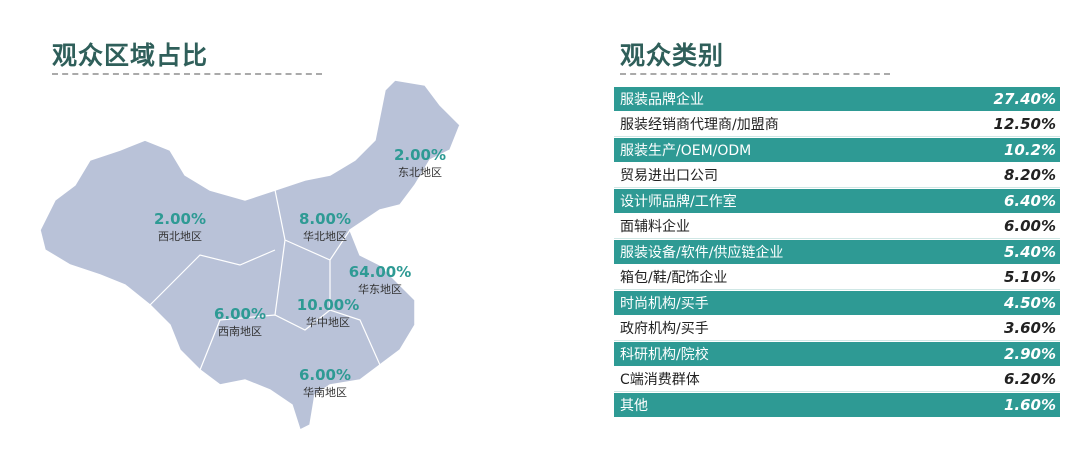 This screenshot has width=1080, height=451. Describe the element at coordinates (837, 329) in the screenshot. I see `category-row: 政府机构/买手 3.60%` at that location.